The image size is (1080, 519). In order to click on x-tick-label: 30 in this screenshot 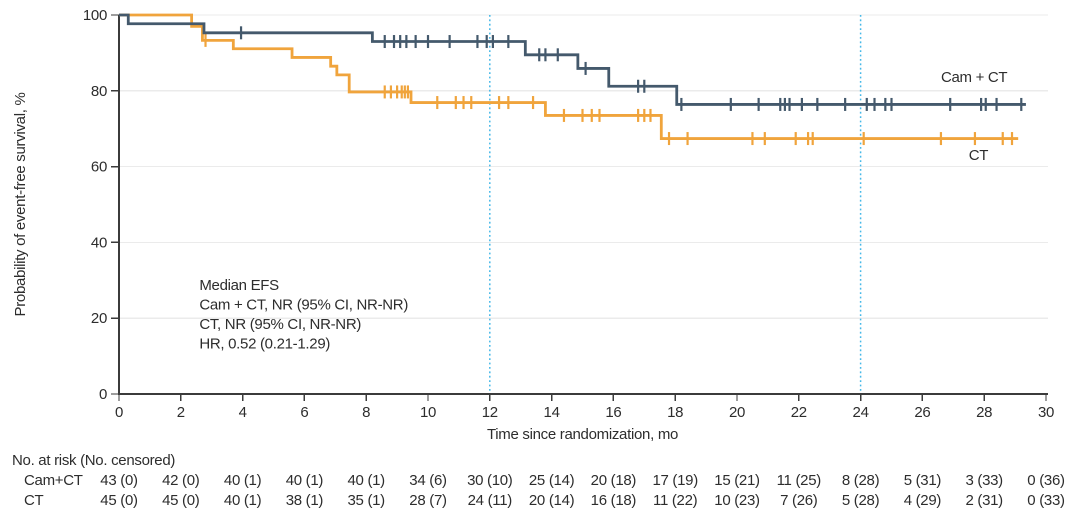, I will do `click(1046, 412)`.